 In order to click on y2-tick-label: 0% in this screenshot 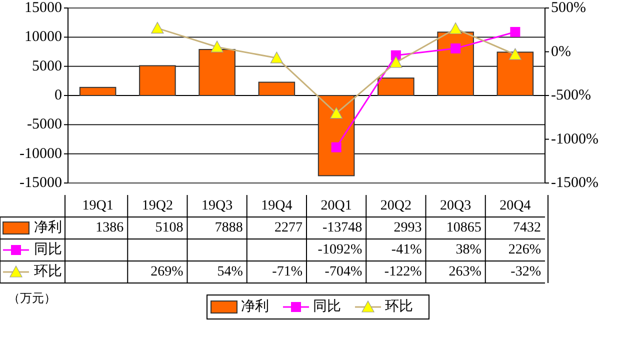, I will do `click(561, 52)`.